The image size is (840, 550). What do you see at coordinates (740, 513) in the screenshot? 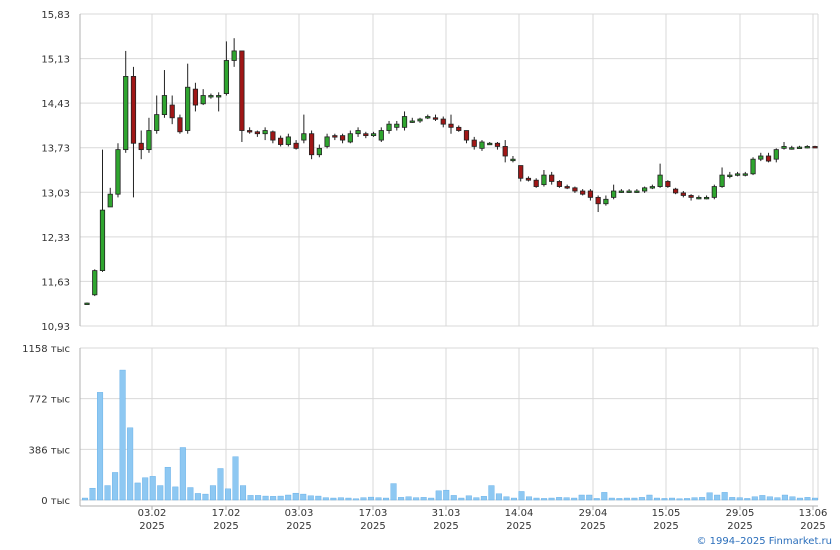
I see `x-tick-label-date: 29.05` at bounding box center [740, 513].